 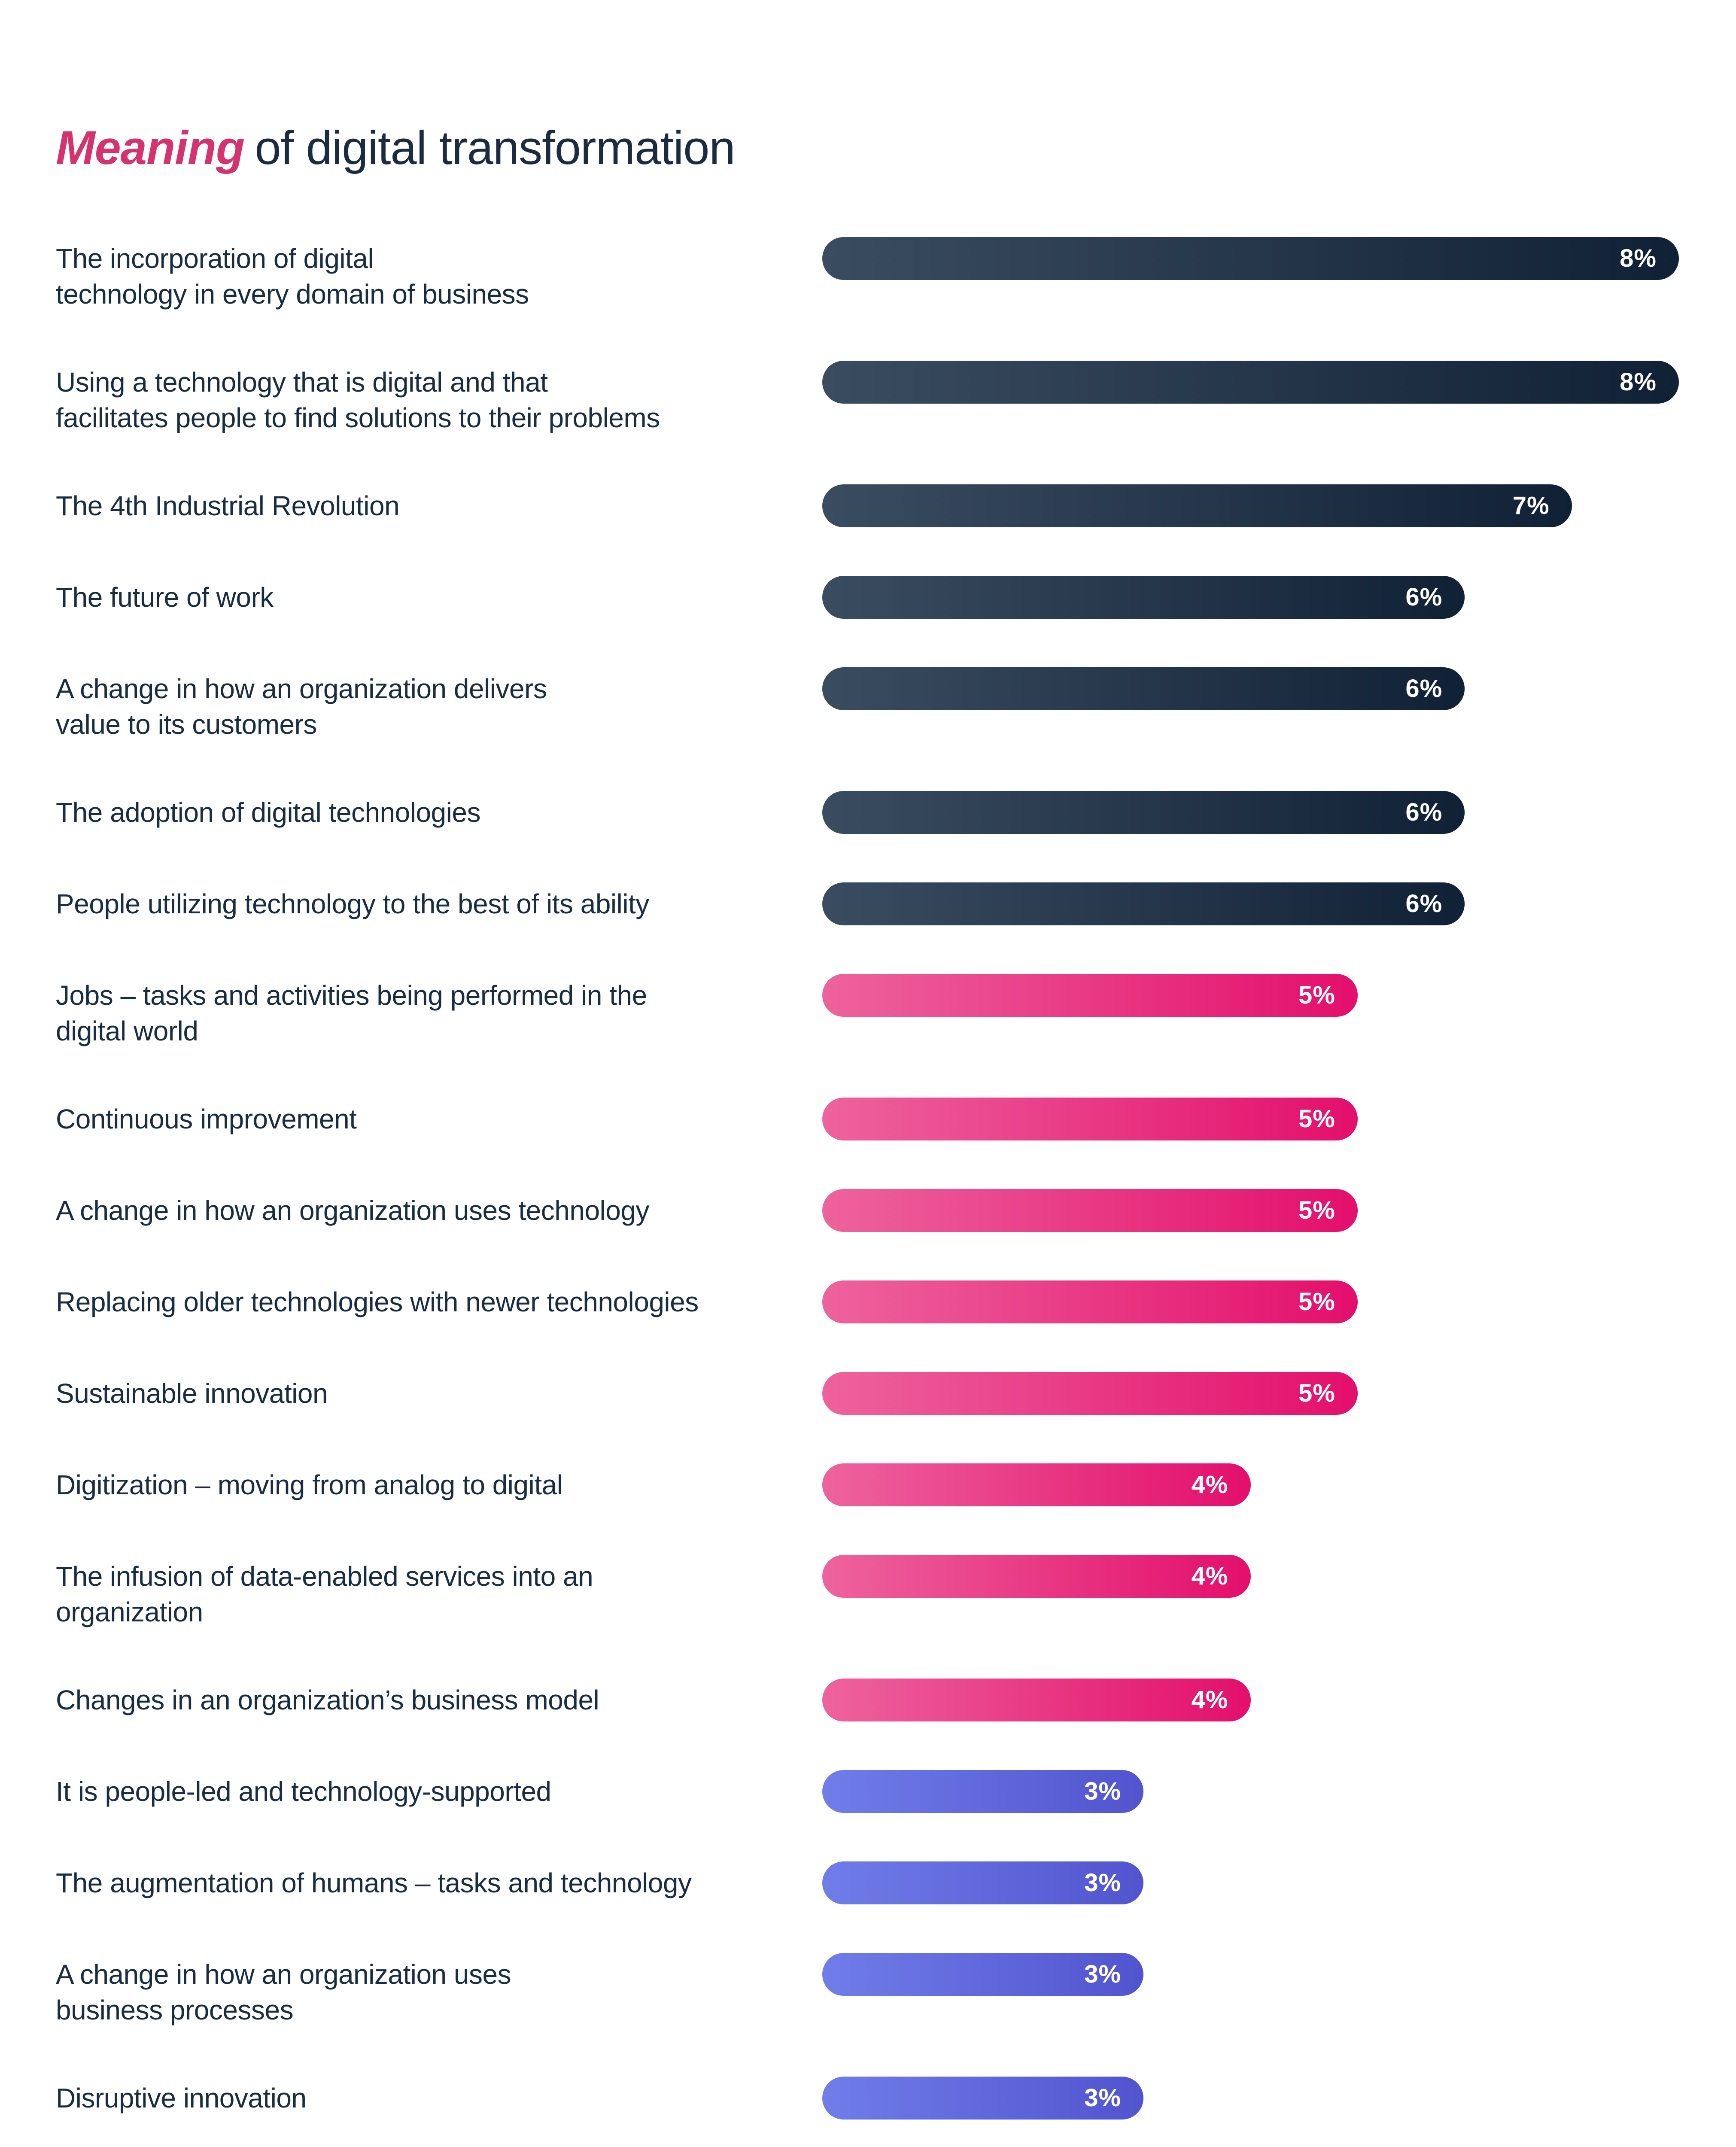 I want to click on category-label: The adoption of digital technologies, so click(x=268, y=812).